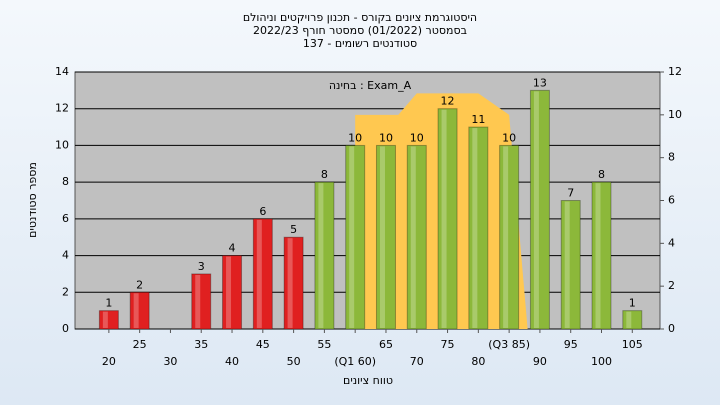  I want to click on value-label: 4, so click(232, 248).